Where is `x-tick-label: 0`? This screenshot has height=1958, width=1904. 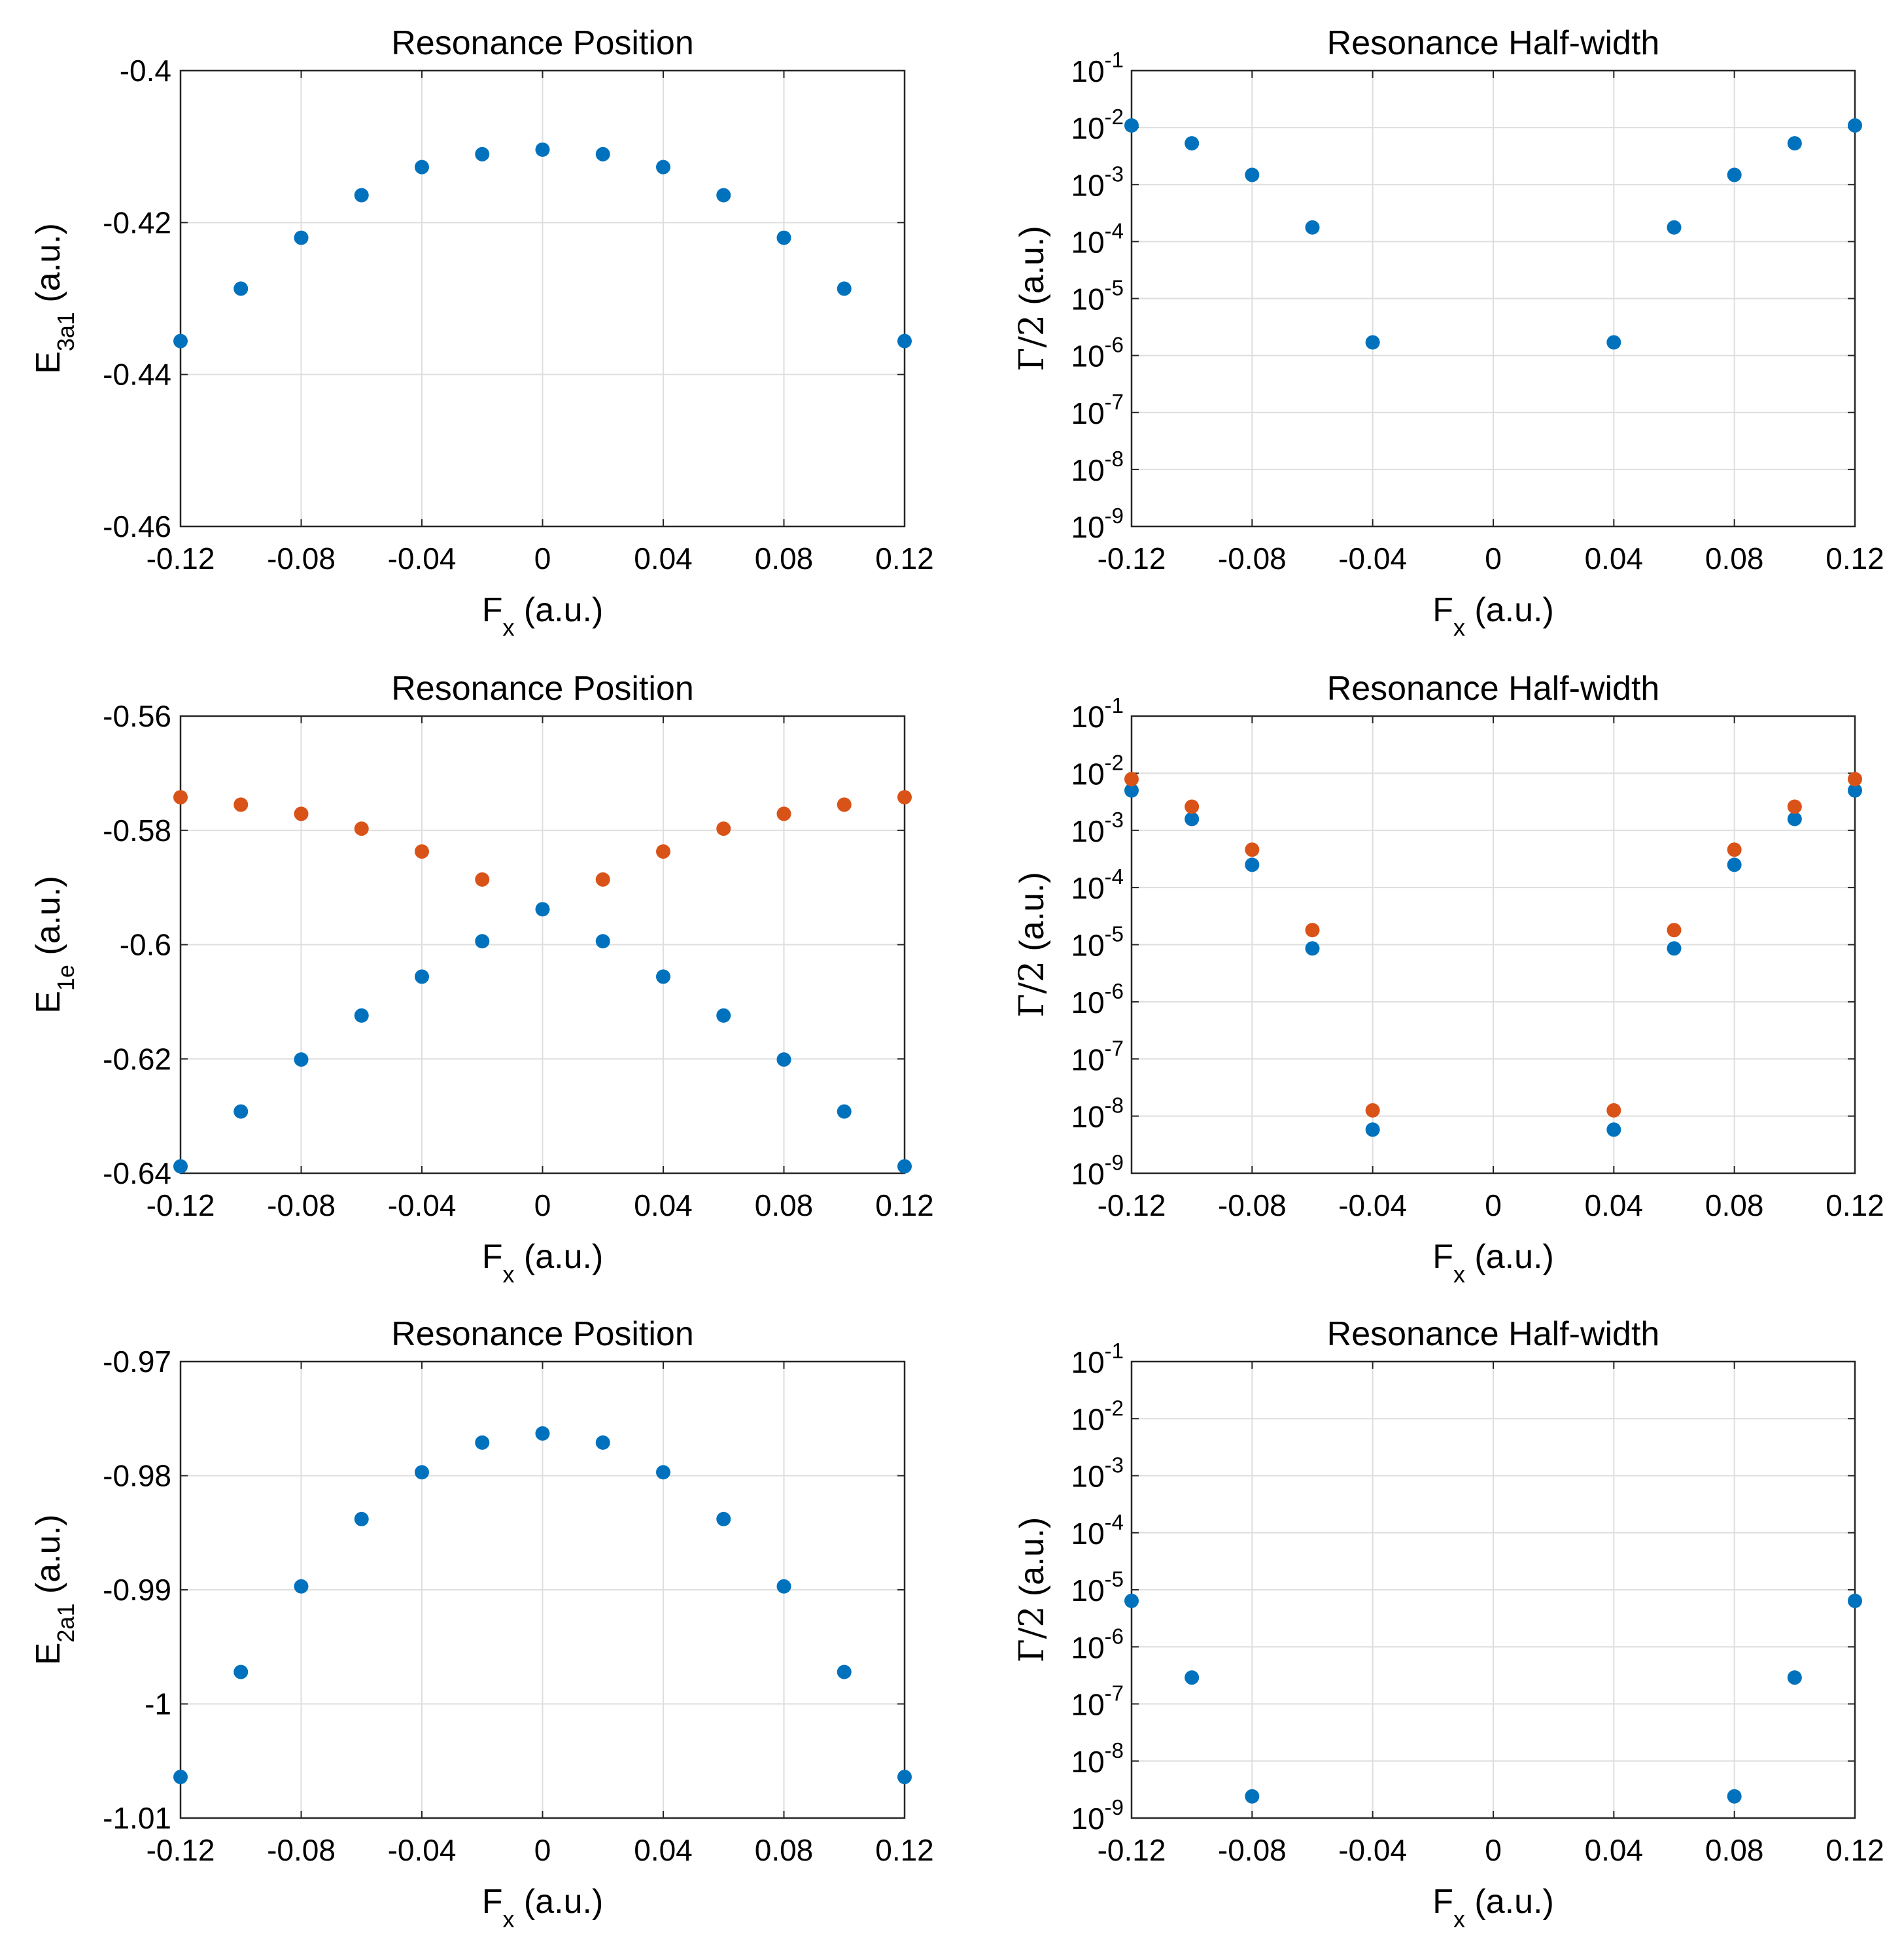
x-tick-label: 0 is located at coordinates (1493, 1205).